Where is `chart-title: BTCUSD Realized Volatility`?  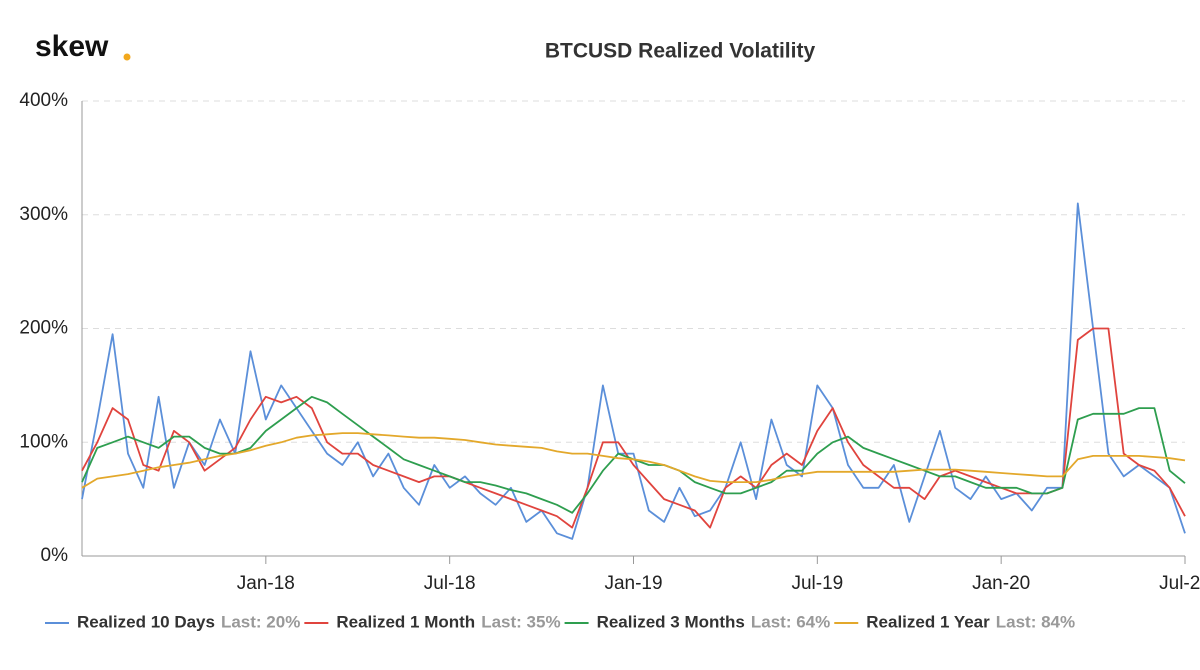 chart-title: BTCUSD Realized Volatility is located at coordinates (680, 51).